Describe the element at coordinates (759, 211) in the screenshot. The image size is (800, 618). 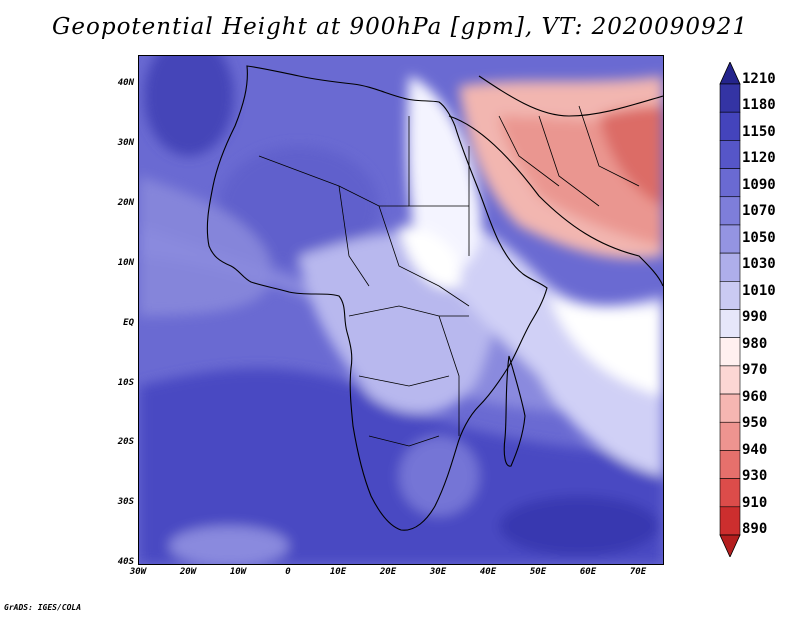
I see `colorbar-label: 1070` at that location.